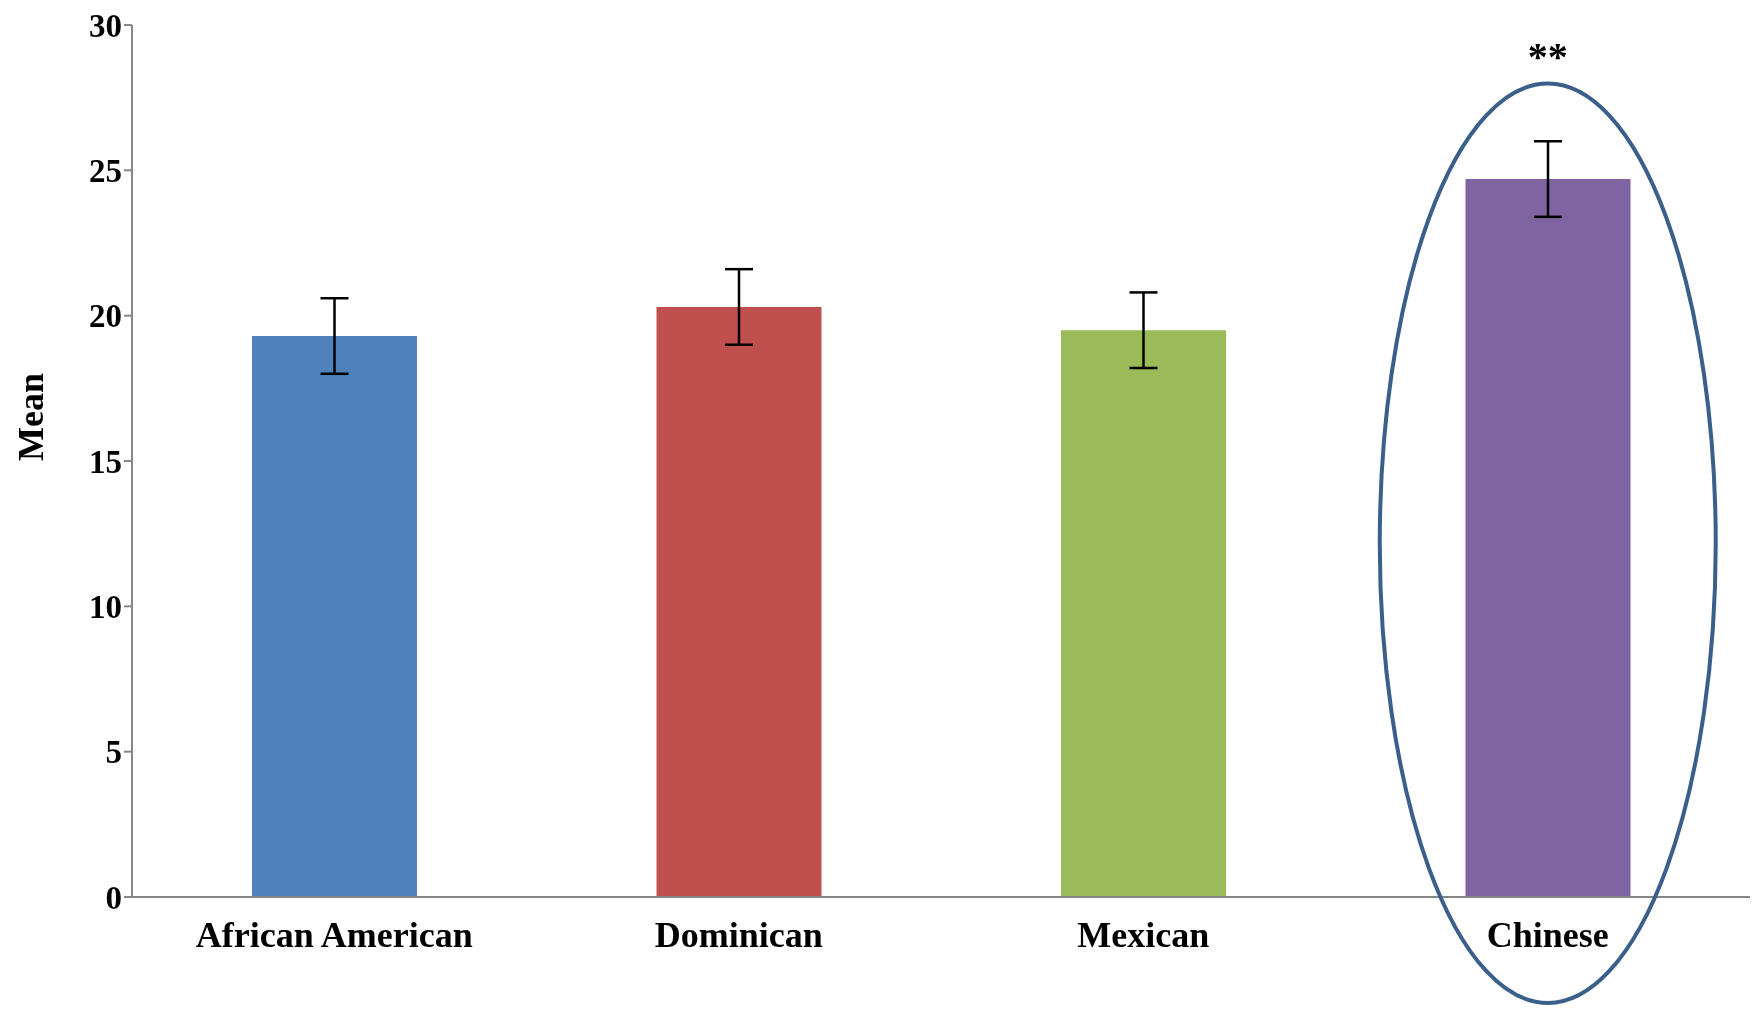  Describe the element at coordinates (105, 607) in the screenshot. I see `y-tick-label: 10` at that location.